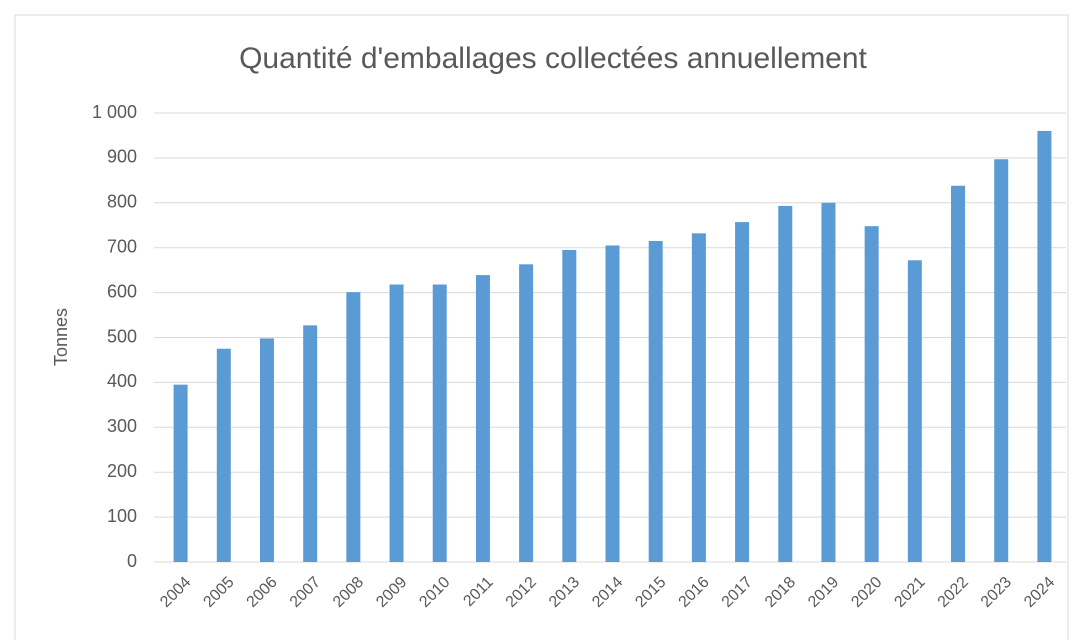 This screenshot has width=1083, height=640. Describe the element at coordinates (122, 426) in the screenshot. I see `y-tick-label: 300` at that location.